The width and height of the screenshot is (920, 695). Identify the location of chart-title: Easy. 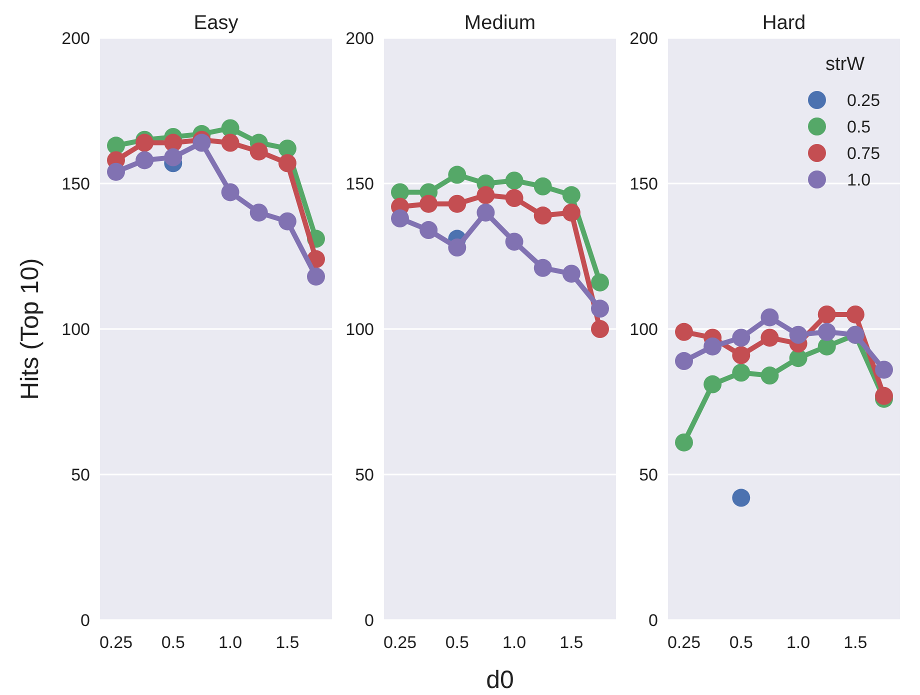
(216, 23).